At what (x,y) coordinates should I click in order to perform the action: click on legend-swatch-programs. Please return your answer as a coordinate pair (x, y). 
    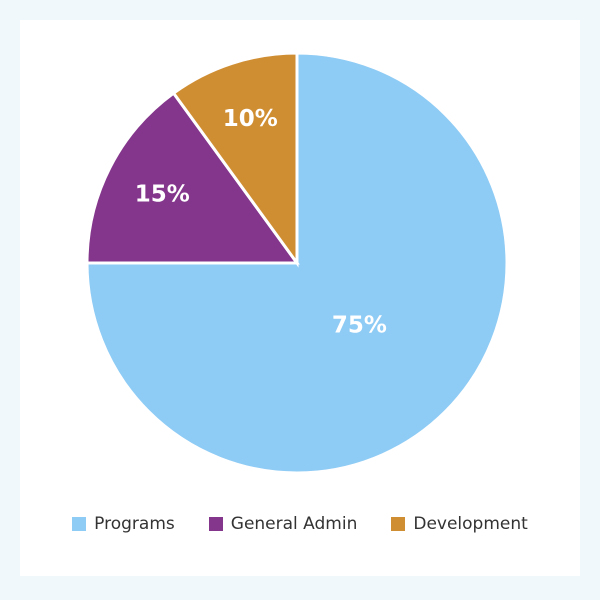
    Looking at the image, I should click on (79, 524).